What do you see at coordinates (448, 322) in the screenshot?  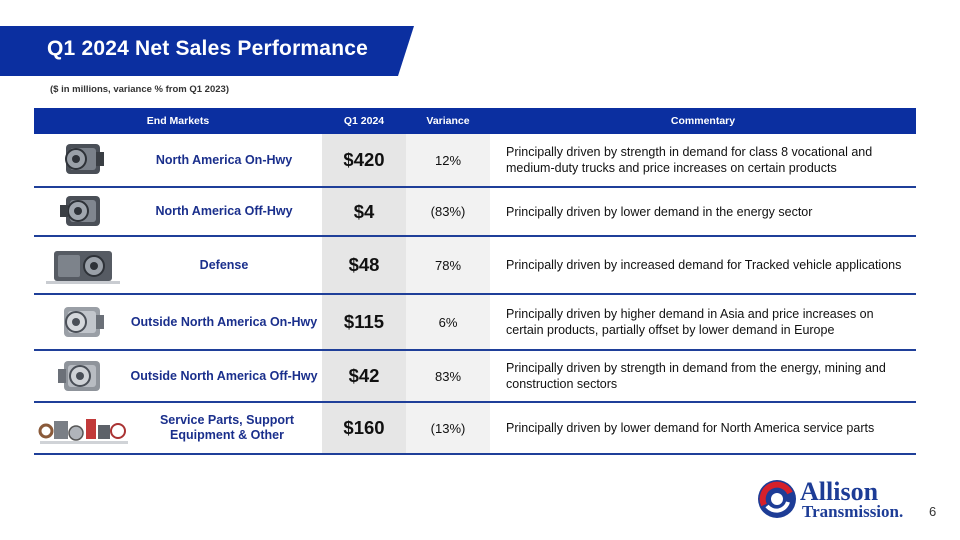 I see `variance-value: 6%` at bounding box center [448, 322].